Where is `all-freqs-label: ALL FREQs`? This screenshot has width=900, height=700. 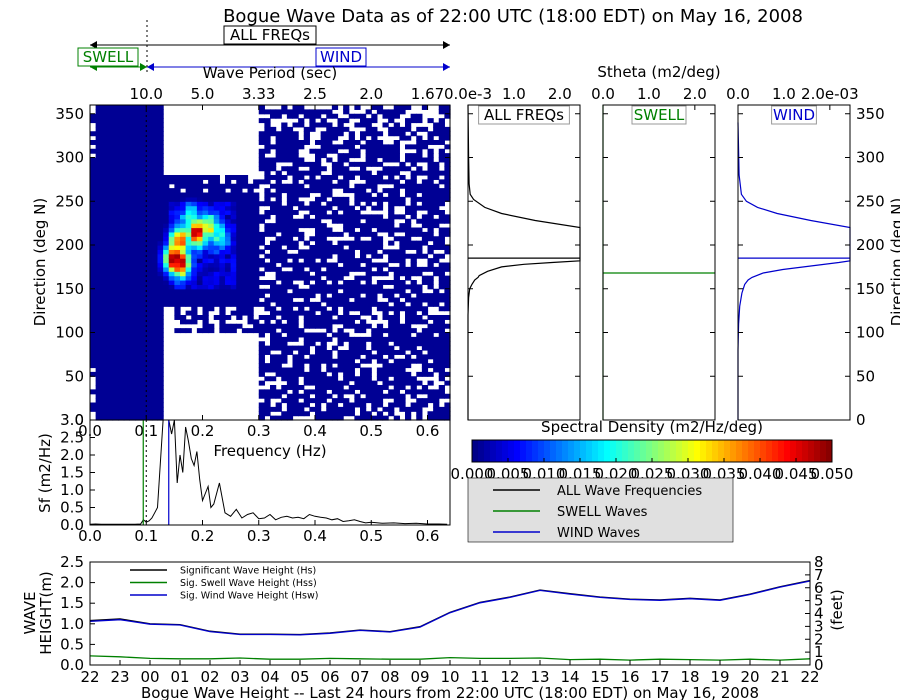 all-freqs-label: ALL FREQs is located at coordinates (270, 35).